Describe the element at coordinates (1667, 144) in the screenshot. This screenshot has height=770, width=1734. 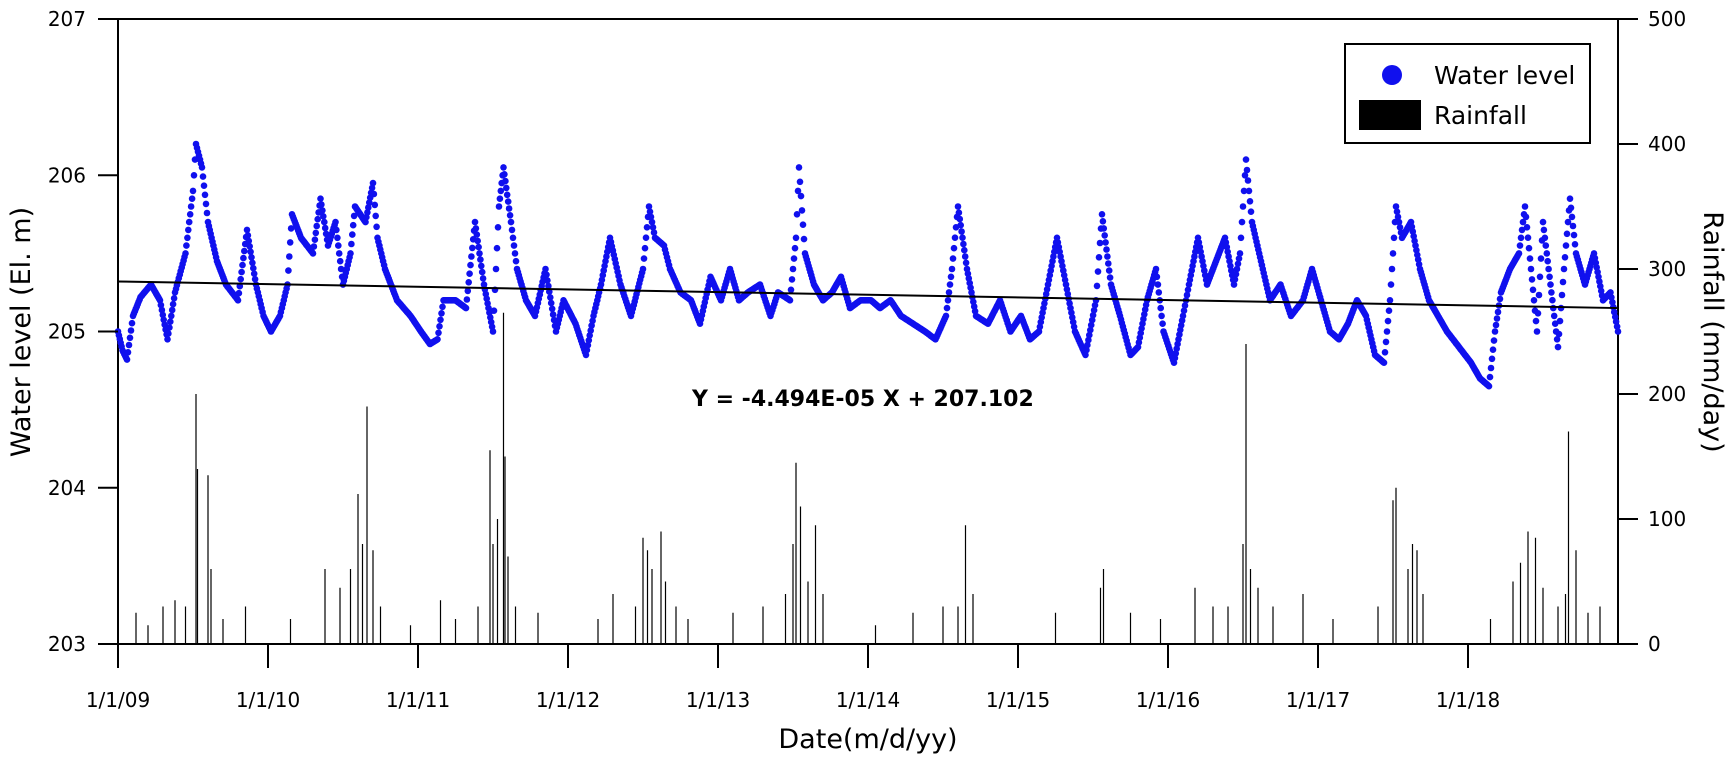
I see `y-right-tick-label: 400` at that location.